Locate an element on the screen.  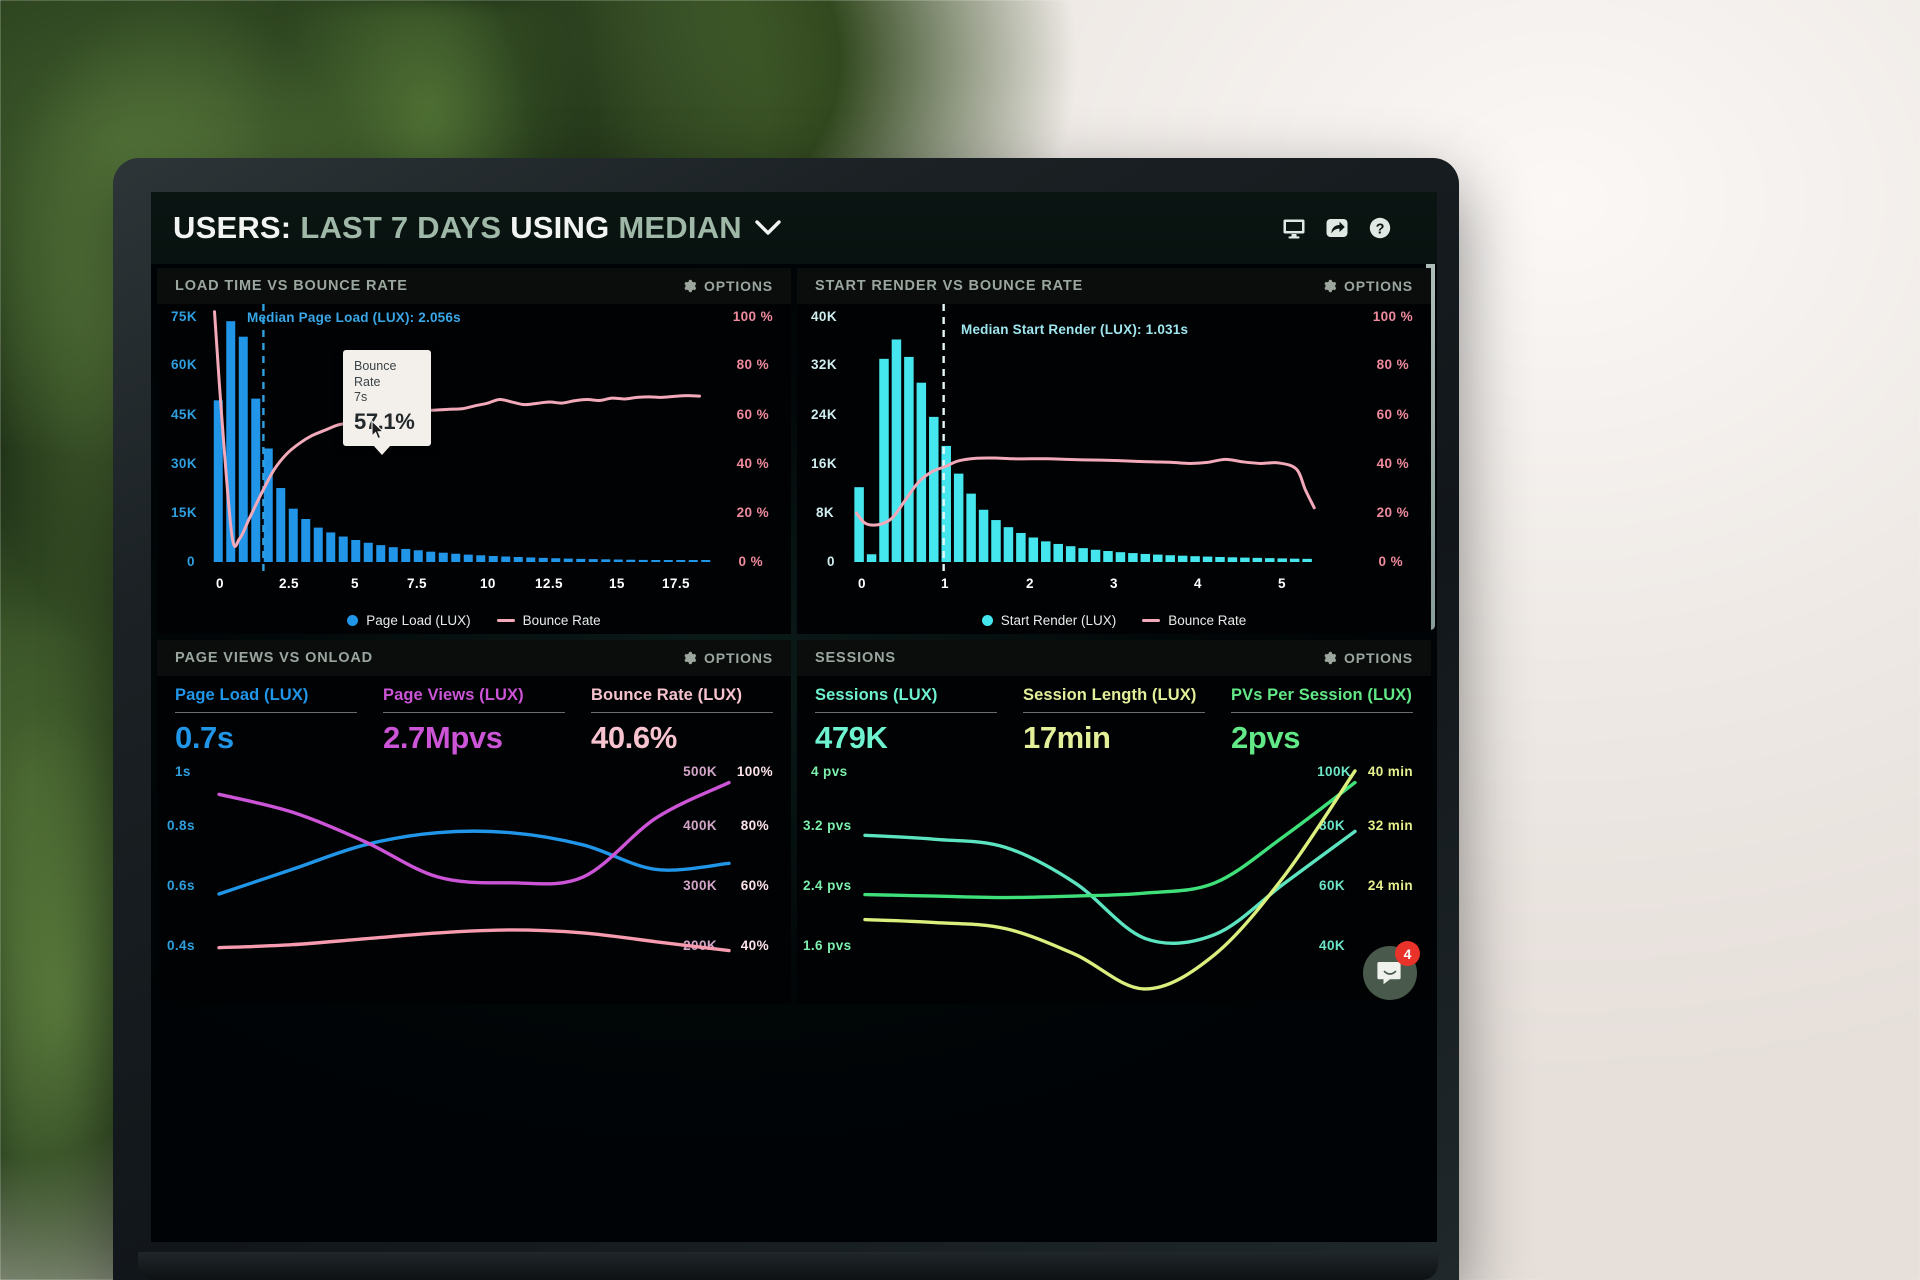
y3tick-label: 100% is located at coordinates (754, 771).